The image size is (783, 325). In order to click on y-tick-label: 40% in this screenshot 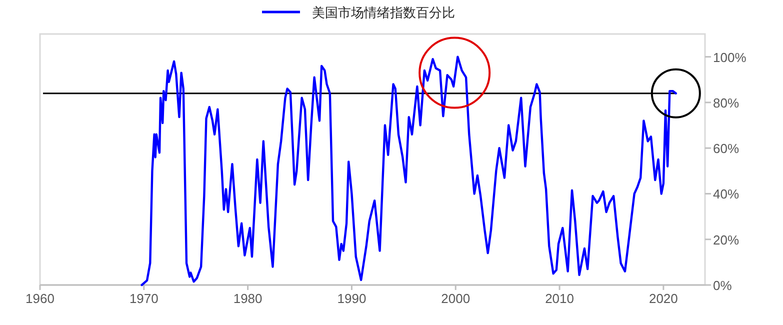, I will do `click(726, 194)`.